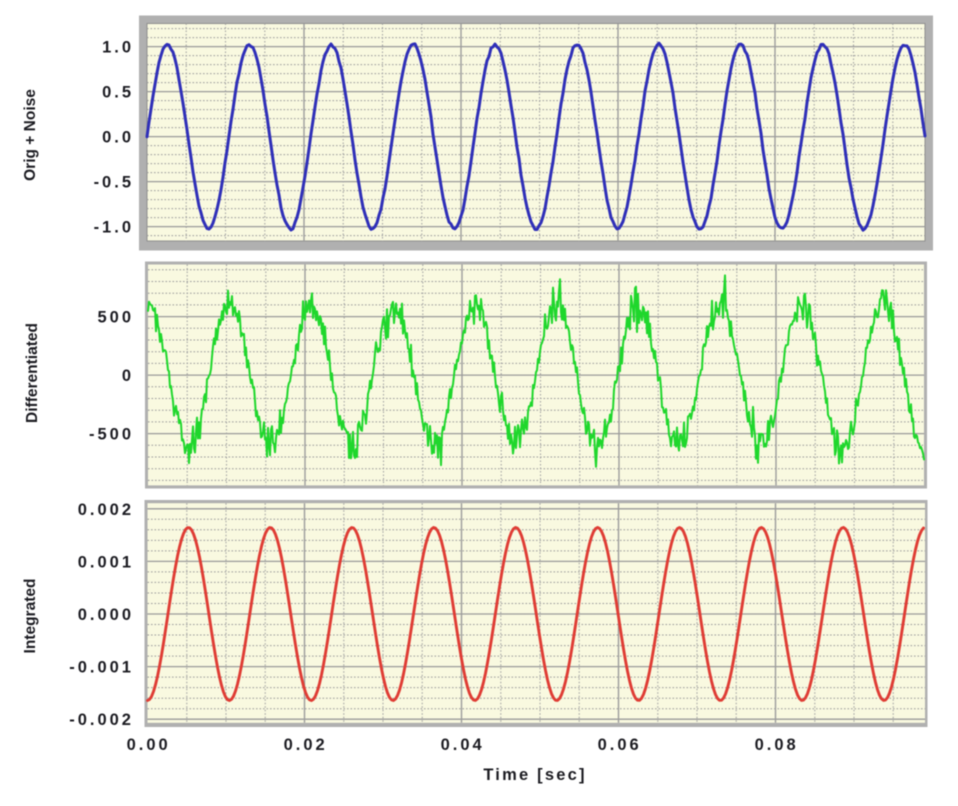 This screenshot has height=806, width=958. What do you see at coordinates (101, 720) in the screenshot?
I see `svg-text: -0.002` at bounding box center [101, 720].